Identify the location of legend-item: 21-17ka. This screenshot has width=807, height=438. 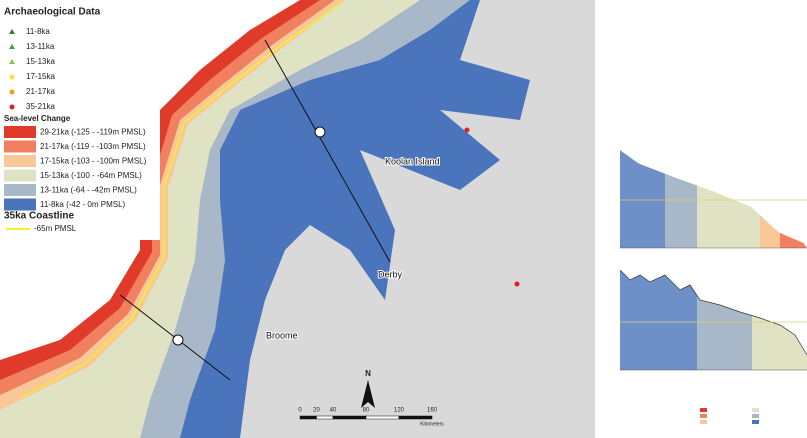
(40, 91).